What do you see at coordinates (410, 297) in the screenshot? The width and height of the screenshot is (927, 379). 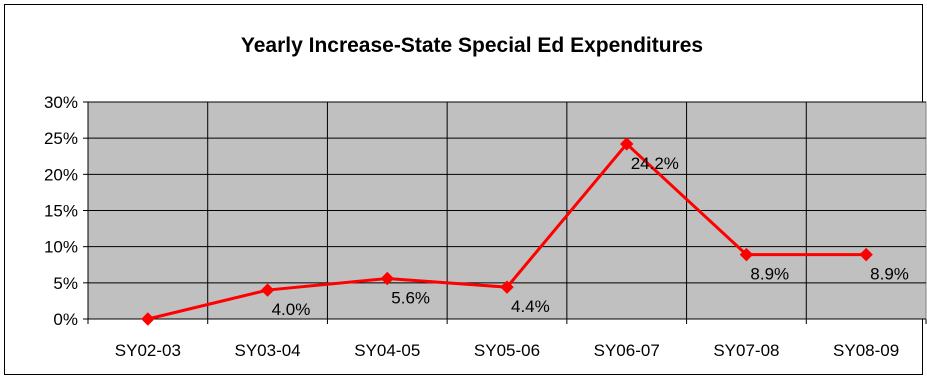 I see `data-label: 5.6%` at bounding box center [410, 297].